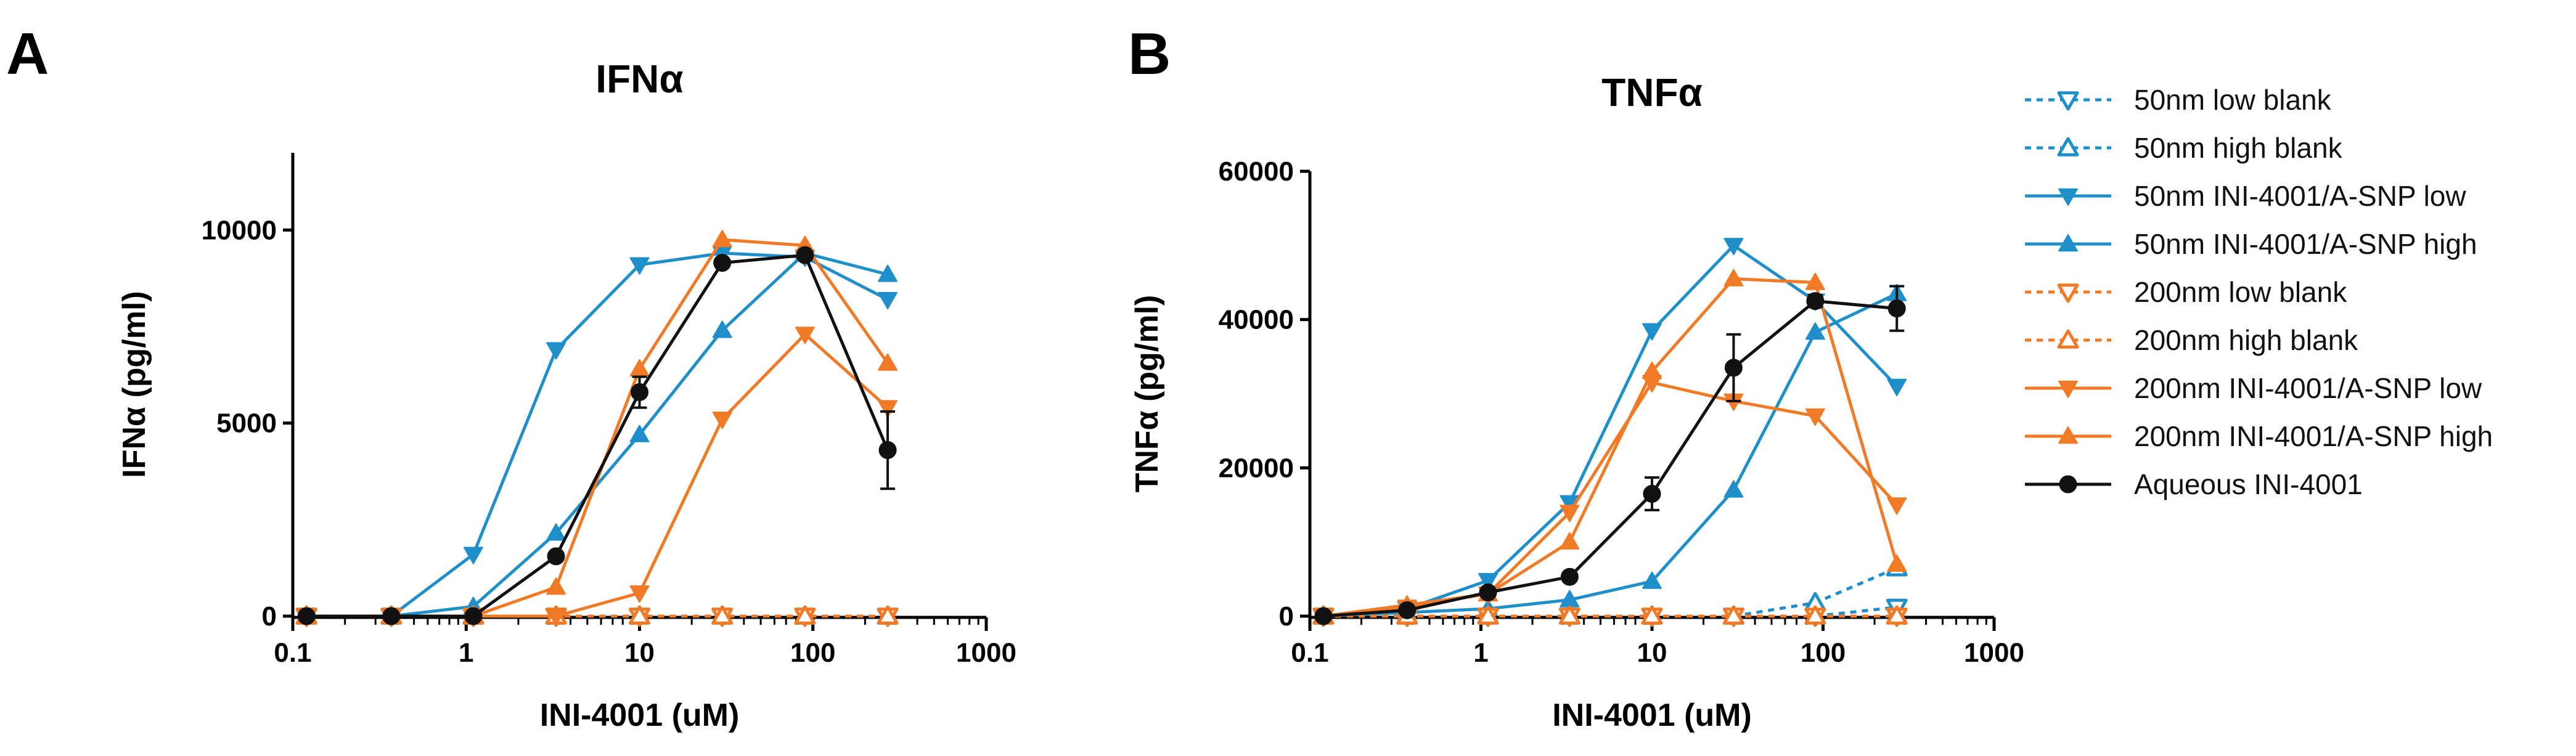  Describe the element at coordinates (2313, 436) in the screenshot. I see `legend-label: 200nm INI-4001/A-SNP high` at that location.